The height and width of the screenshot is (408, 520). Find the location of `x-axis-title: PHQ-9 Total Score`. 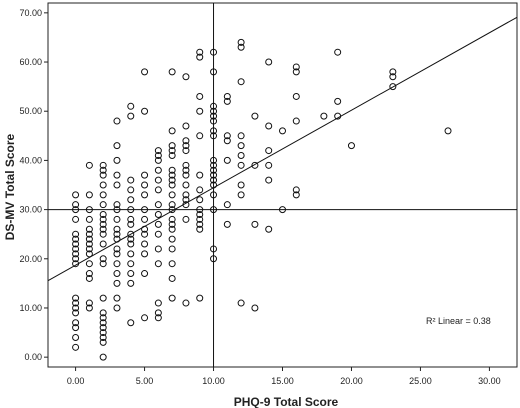

x-axis-title: PHQ-9 Total Score is located at coordinates (286, 401).